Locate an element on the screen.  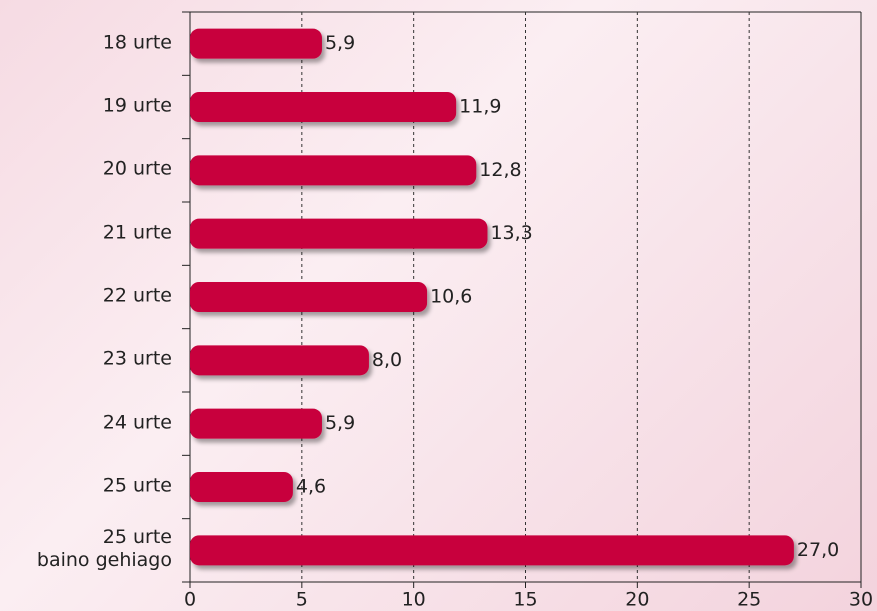
y-tick-label: 22 urte is located at coordinates (137, 295).